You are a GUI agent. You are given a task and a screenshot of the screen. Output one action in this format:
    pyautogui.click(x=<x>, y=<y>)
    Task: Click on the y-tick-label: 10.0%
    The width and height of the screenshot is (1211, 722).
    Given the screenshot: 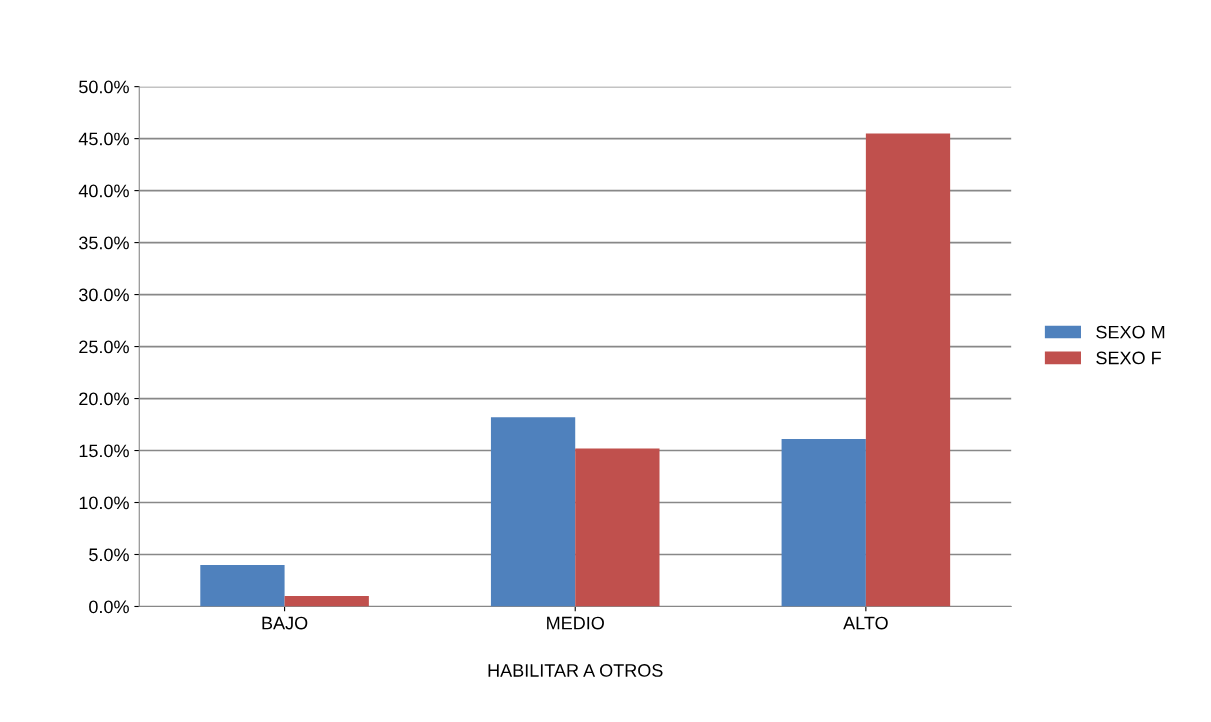 What is the action you would take?
    pyautogui.click(x=104, y=503)
    